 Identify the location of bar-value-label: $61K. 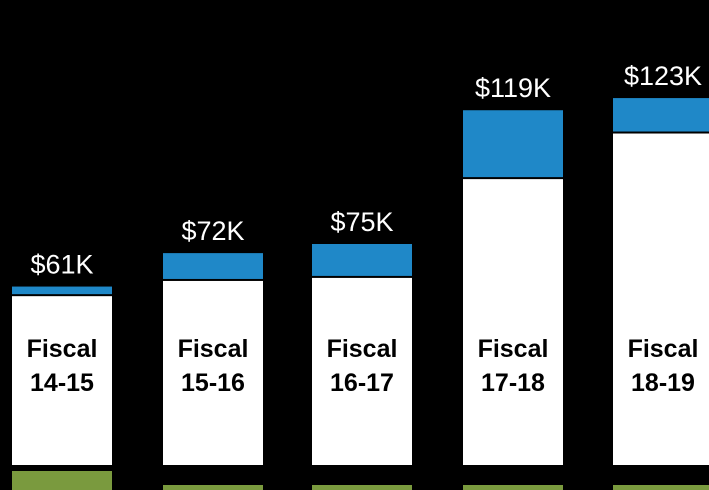
(61, 265).